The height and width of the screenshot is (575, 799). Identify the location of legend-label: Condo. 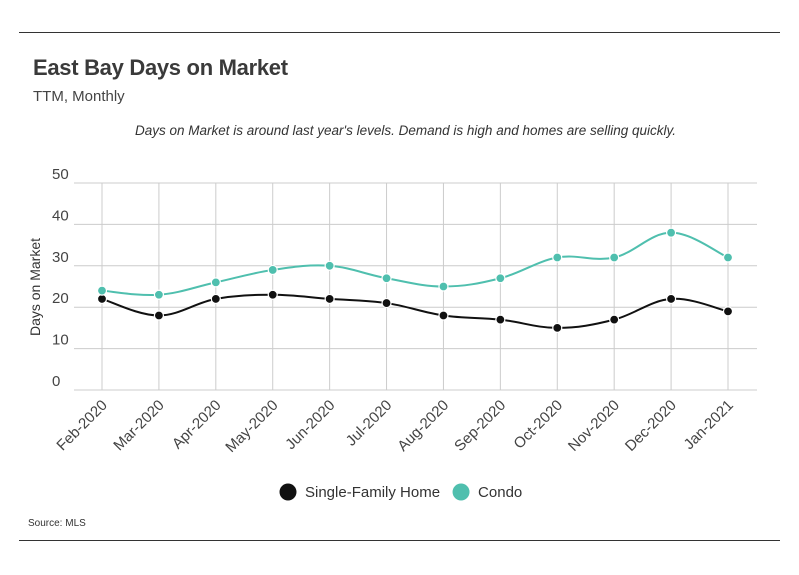
(500, 492).